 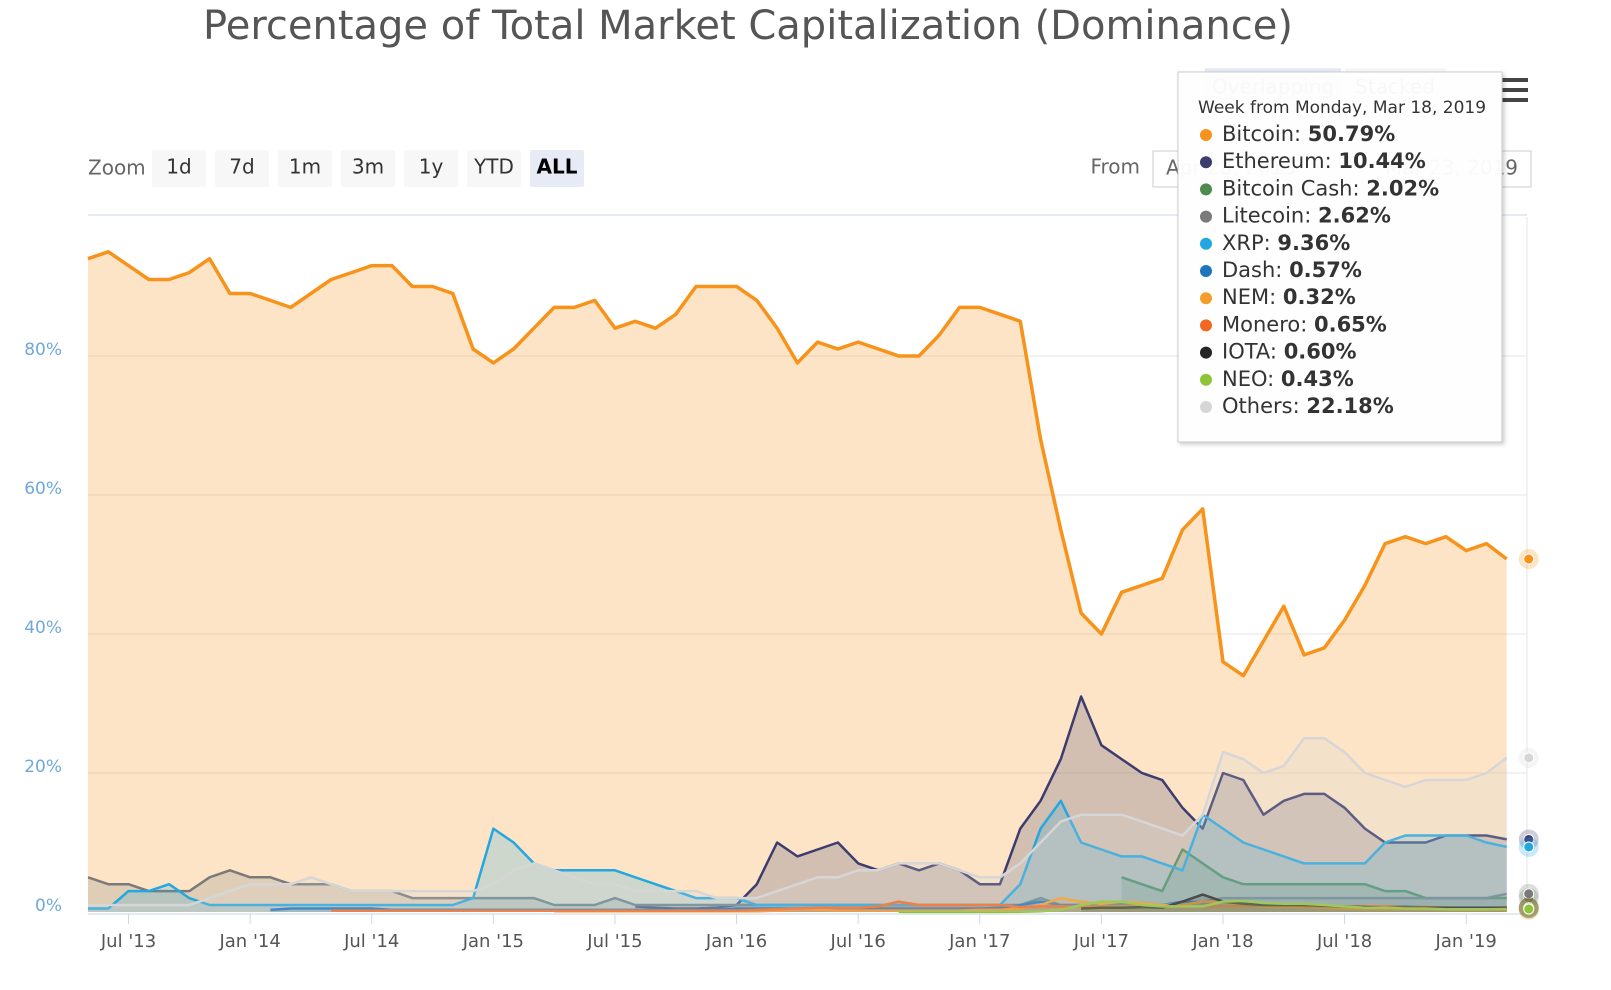 I want to click on y-tick-label: 60%, so click(x=43, y=489).